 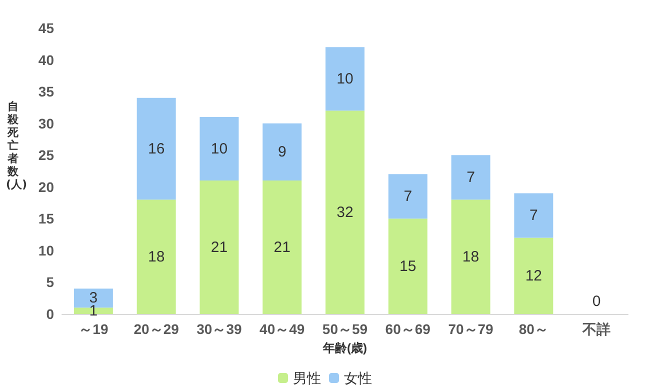 What do you see at coordinates (46, 123) in the screenshot?
I see `y-tick-label: 30` at bounding box center [46, 123].